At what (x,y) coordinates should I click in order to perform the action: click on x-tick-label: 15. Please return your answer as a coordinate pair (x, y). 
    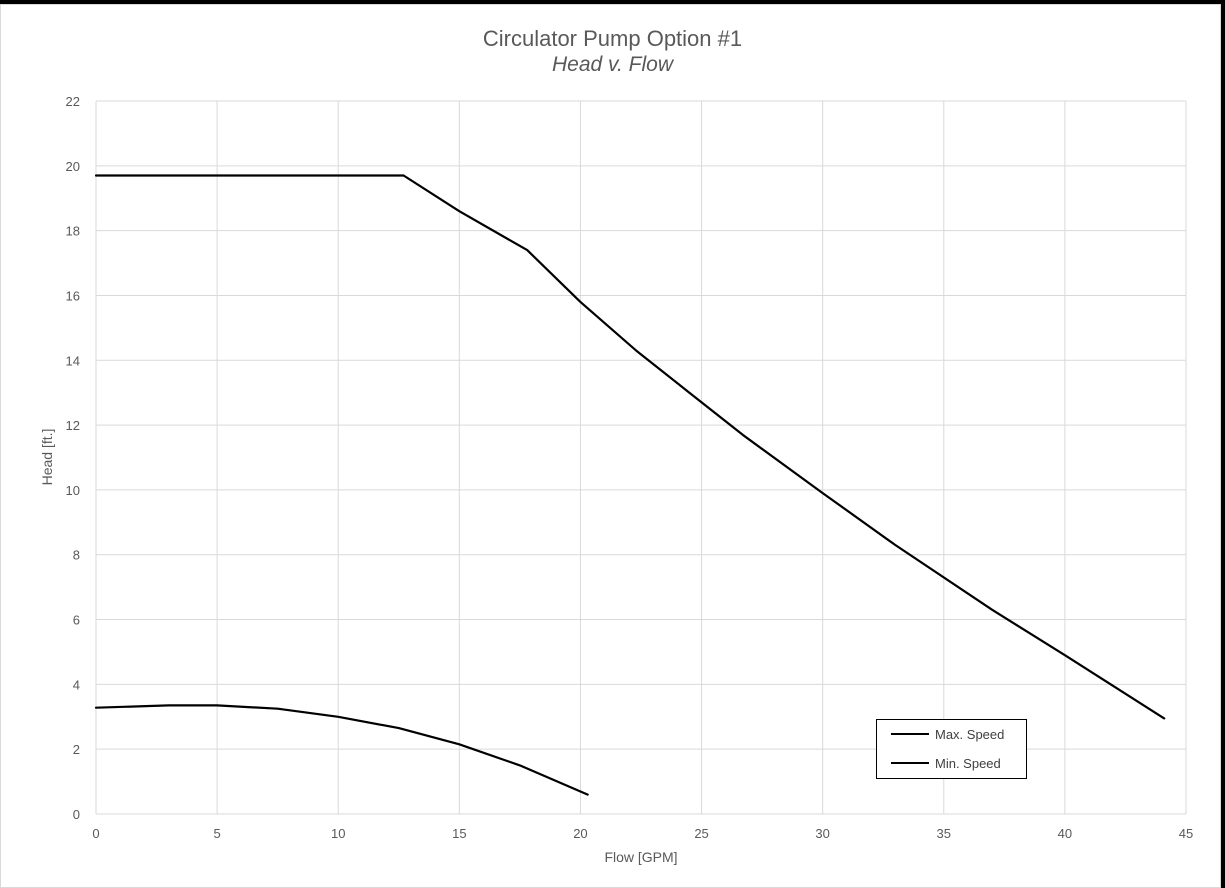
    Looking at the image, I should click on (459, 833).